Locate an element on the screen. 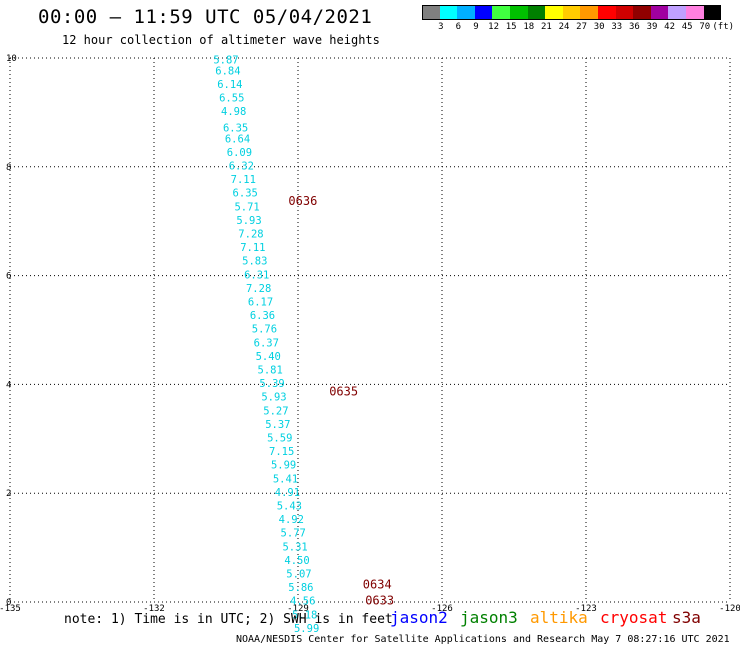  y-tick-label: 10 is located at coordinates (11, 59).